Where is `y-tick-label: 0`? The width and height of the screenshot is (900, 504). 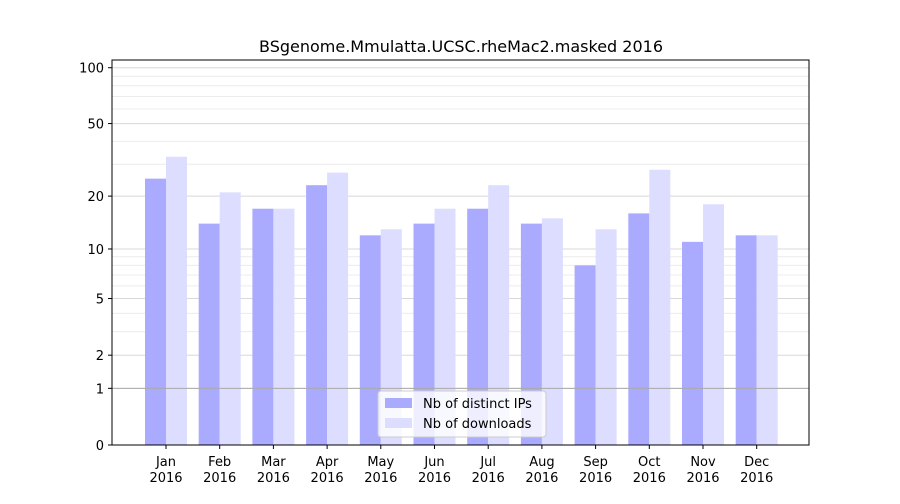
y-tick-label: 0 is located at coordinates (100, 446).